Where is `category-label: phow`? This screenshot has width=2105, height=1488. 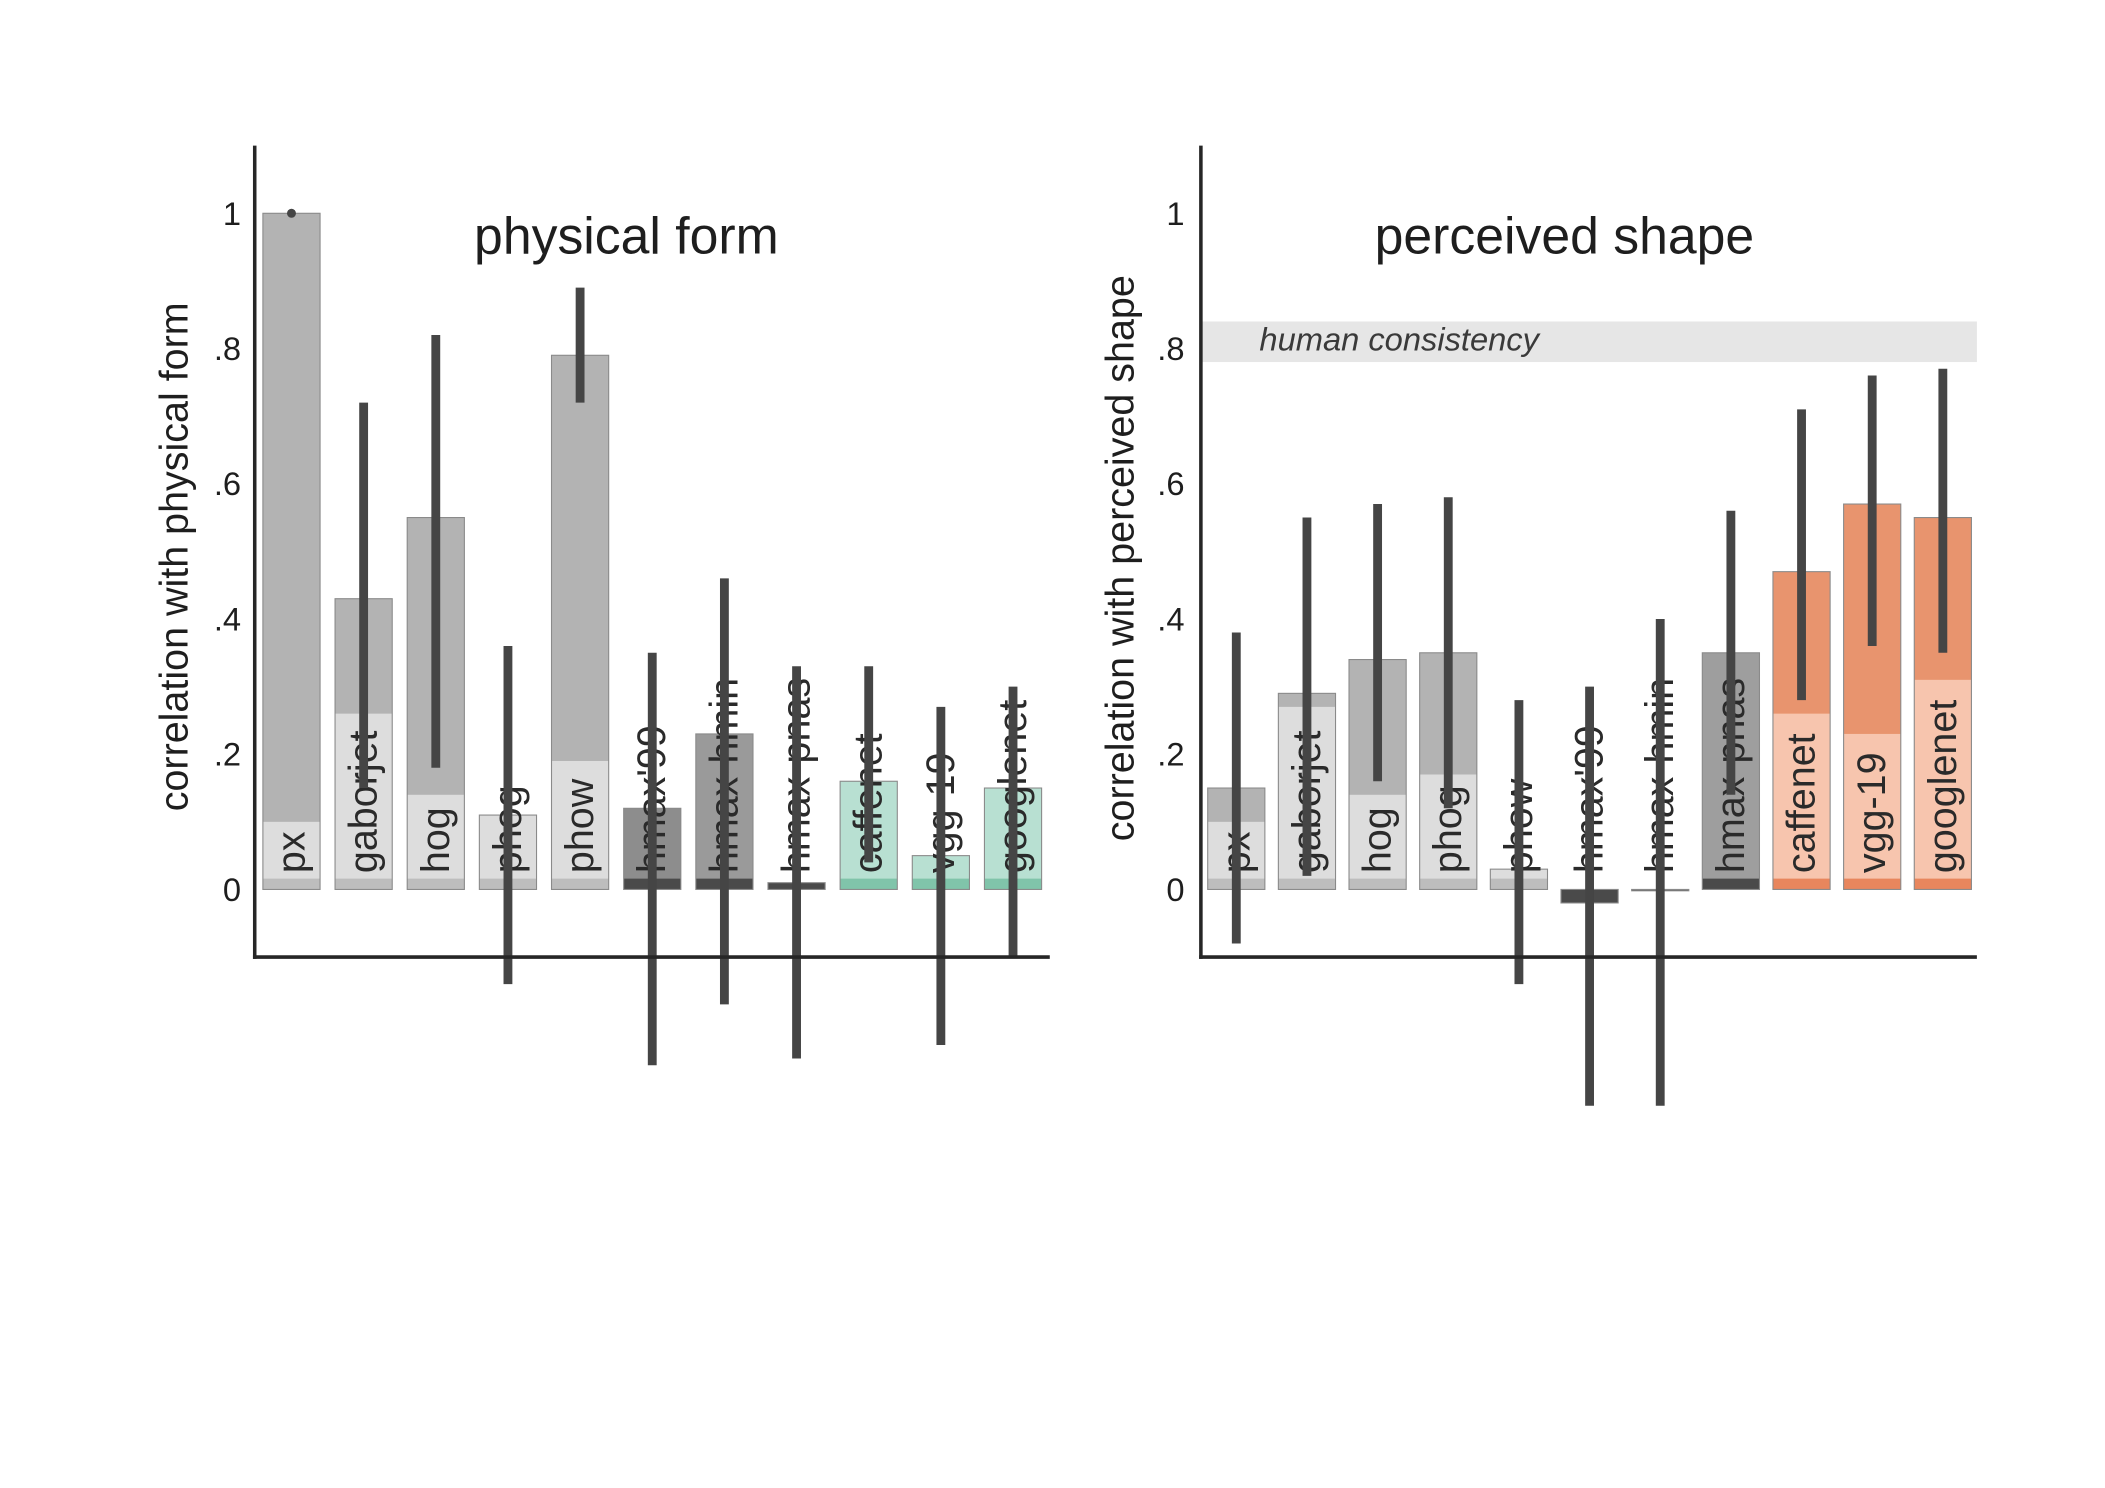
category-label: phow is located at coordinates (580, 825).